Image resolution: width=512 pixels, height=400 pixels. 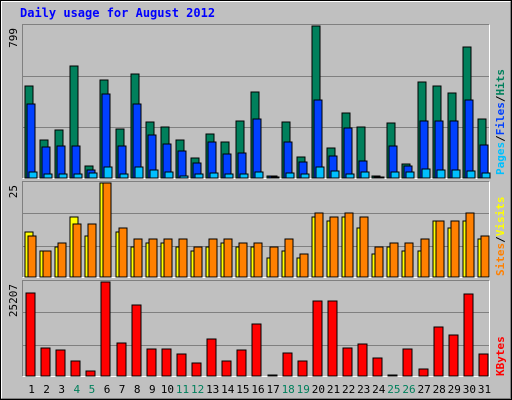 I want to click on legend-pages-files-hits-part: Pages, so click(x=500, y=158).